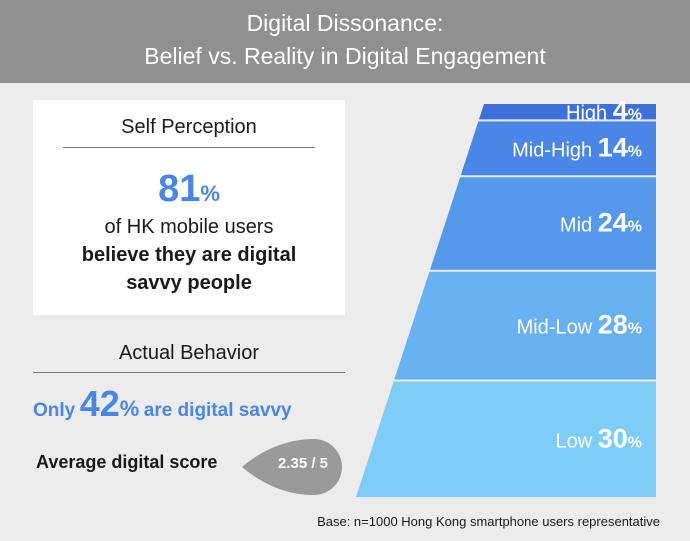 The height and width of the screenshot is (541, 690). What do you see at coordinates (54, 410) in the screenshot?
I see `only-label: Only` at bounding box center [54, 410].